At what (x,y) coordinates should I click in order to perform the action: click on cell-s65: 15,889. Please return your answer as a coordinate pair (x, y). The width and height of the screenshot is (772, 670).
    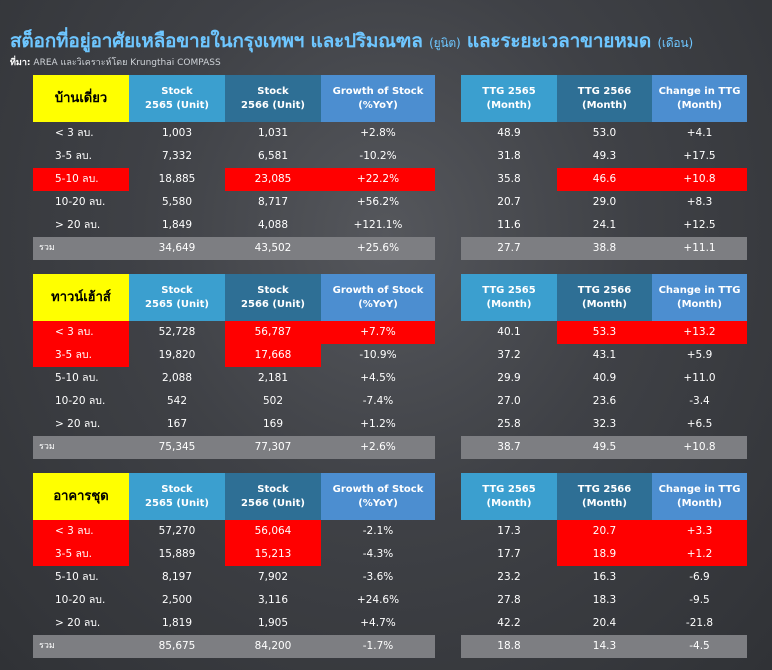
    Looking at the image, I should click on (177, 554).